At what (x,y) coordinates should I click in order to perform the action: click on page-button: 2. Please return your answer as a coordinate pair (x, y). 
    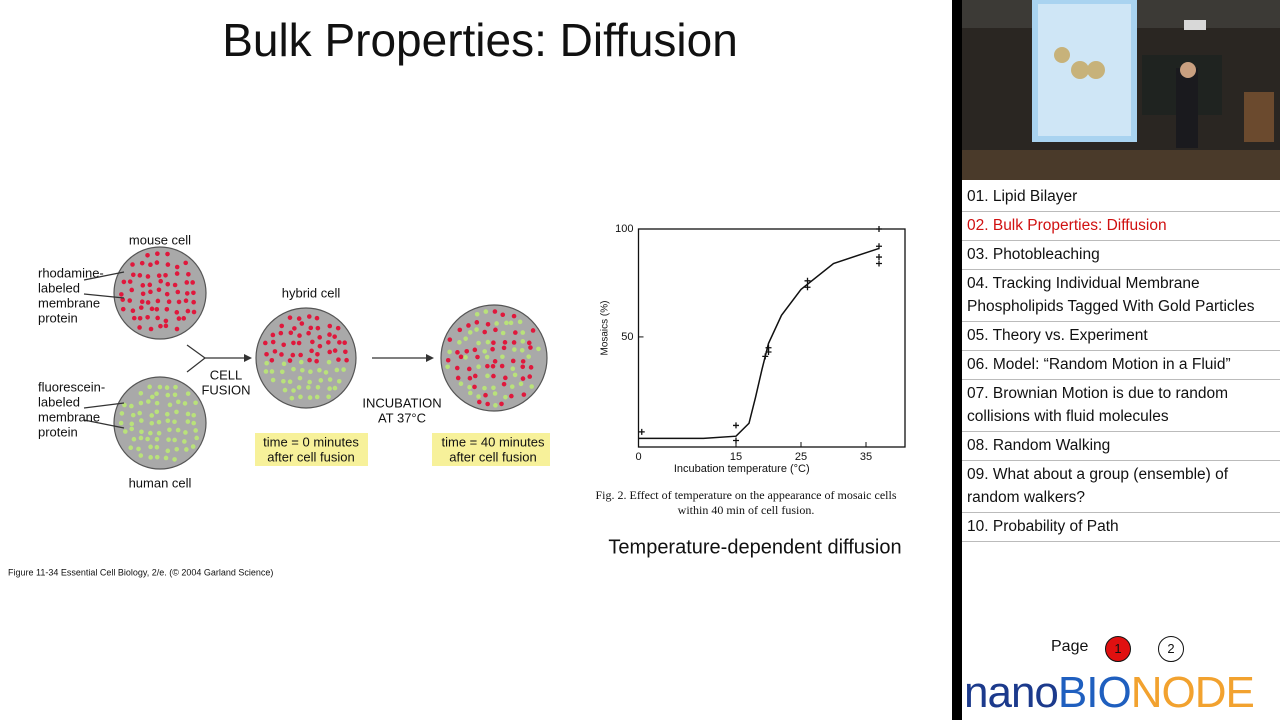
    Looking at the image, I should click on (1171, 649).